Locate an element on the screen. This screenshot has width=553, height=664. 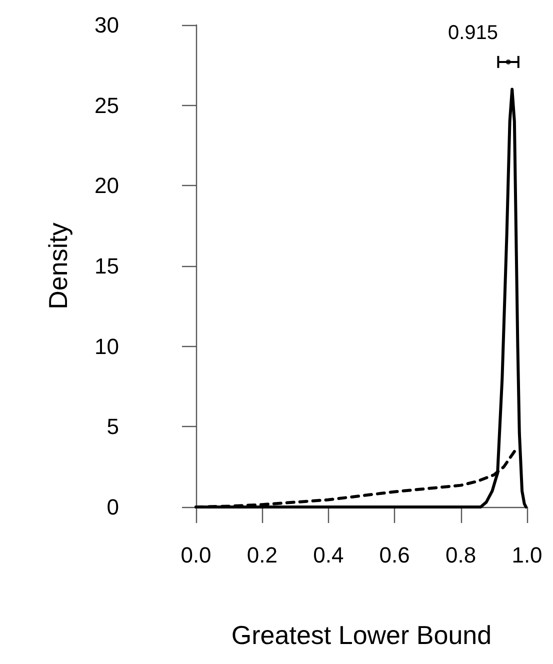
y-tick-label: 0 is located at coordinates (112, 507).